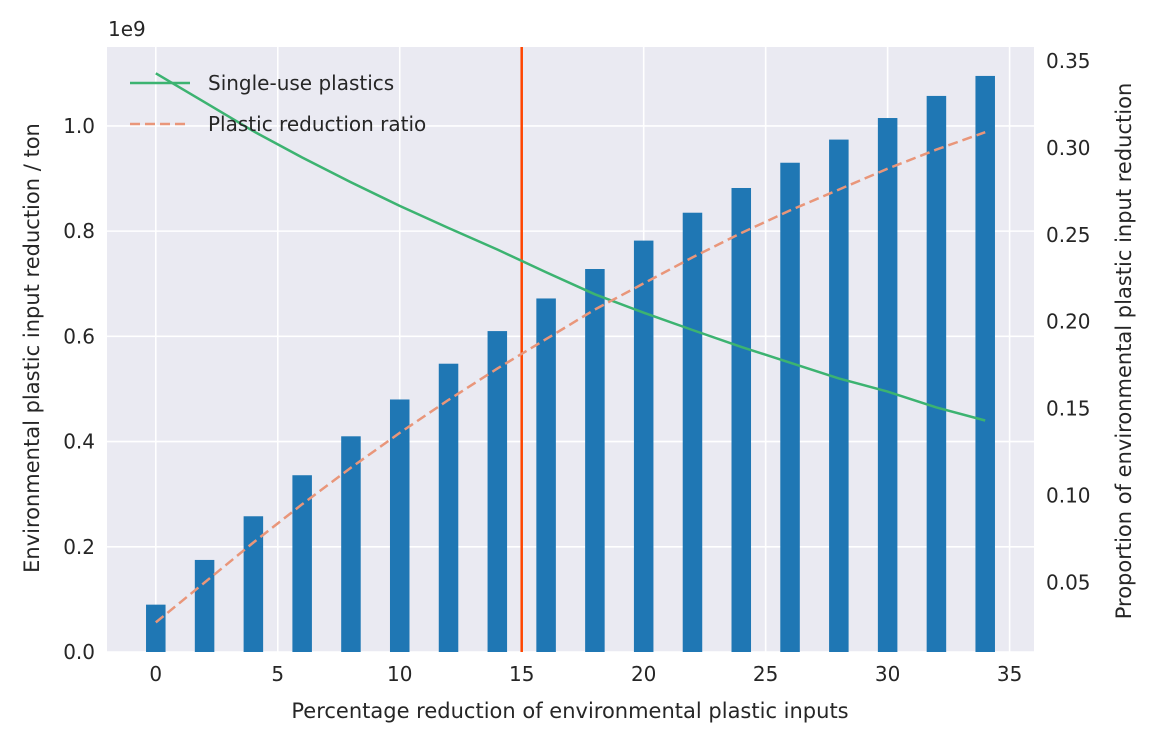 Image resolution: width=1156 pixels, height=745 pixels. What do you see at coordinates (1009, 674) in the screenshot?
I see `x-tick-label-7: 35` at bounding box center [1009, 674].